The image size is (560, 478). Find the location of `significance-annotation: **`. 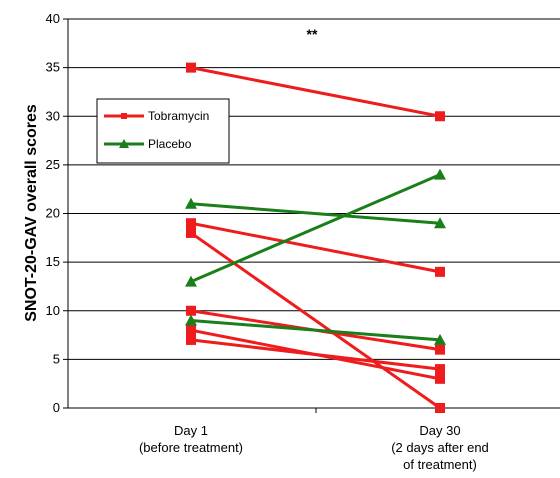

significance-annotation: ** is located at coordinates (312, 34).